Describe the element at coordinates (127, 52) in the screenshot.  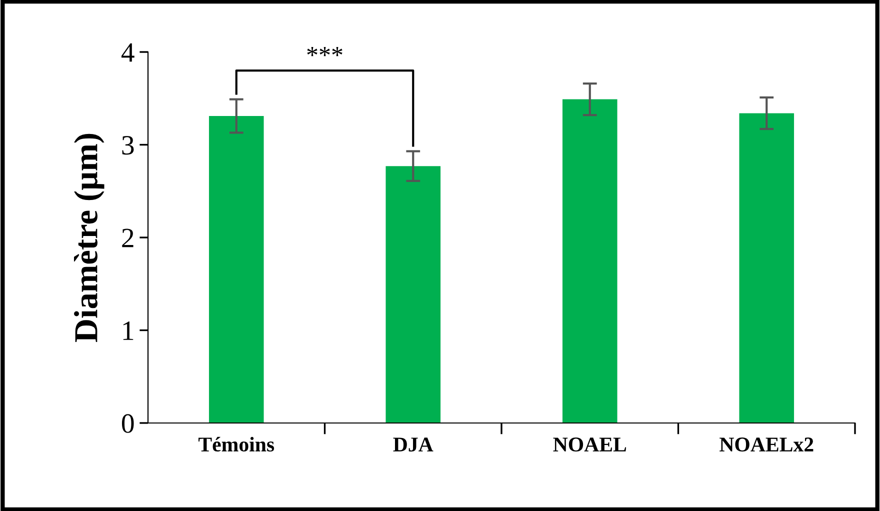
I see `y-tick-label: 4` at that location.